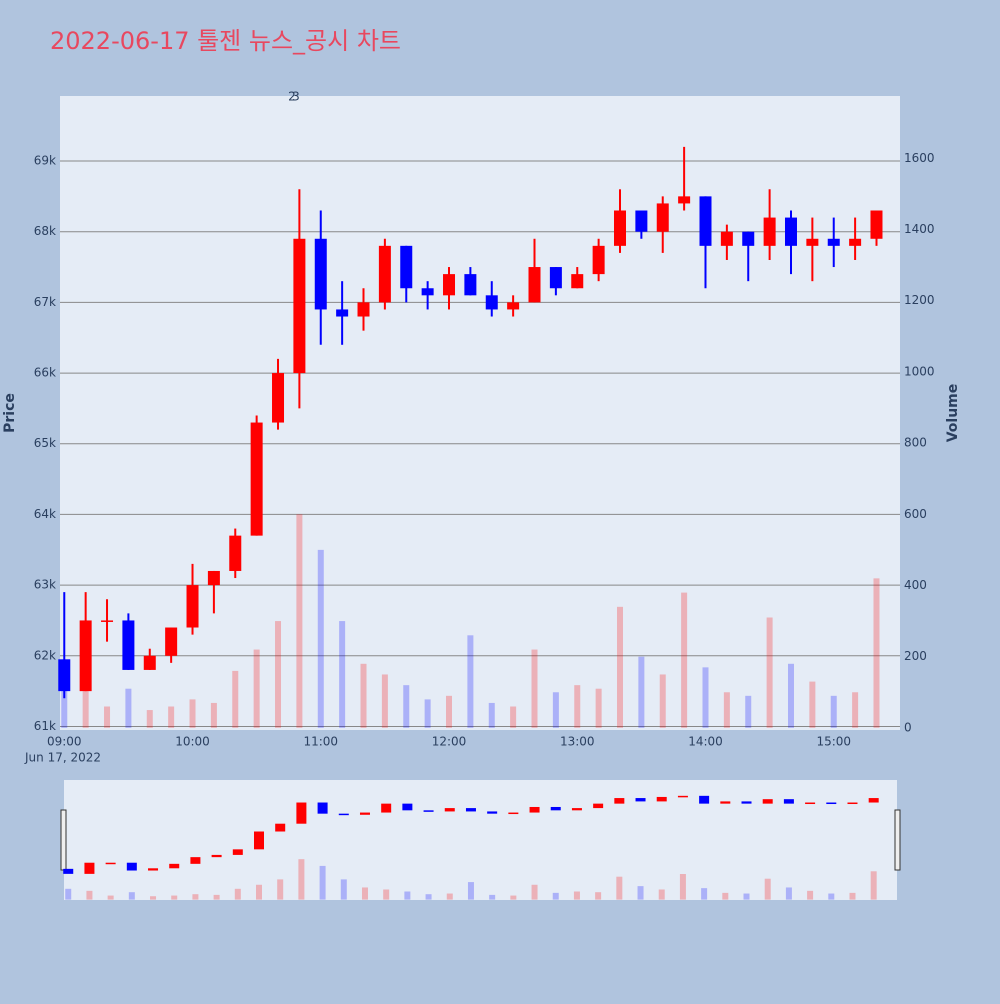  I want to click on y-tick-label: 64k, so click(45, 514).